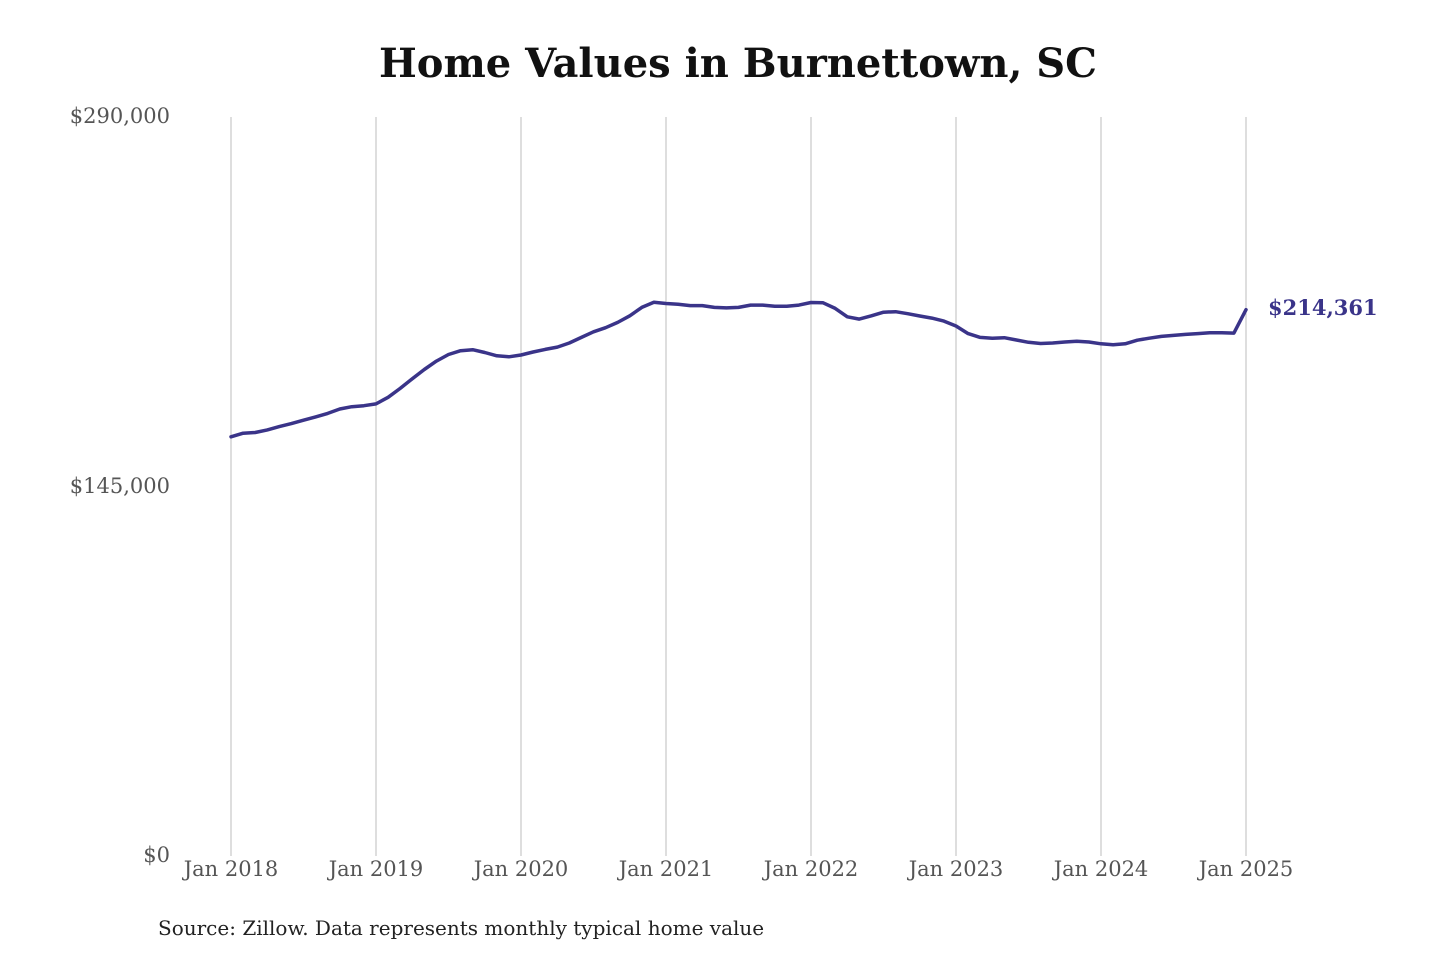  Describe the element at coordinates (156, 855) in the screenshot. I see `y-tick-label: $0` at that location.